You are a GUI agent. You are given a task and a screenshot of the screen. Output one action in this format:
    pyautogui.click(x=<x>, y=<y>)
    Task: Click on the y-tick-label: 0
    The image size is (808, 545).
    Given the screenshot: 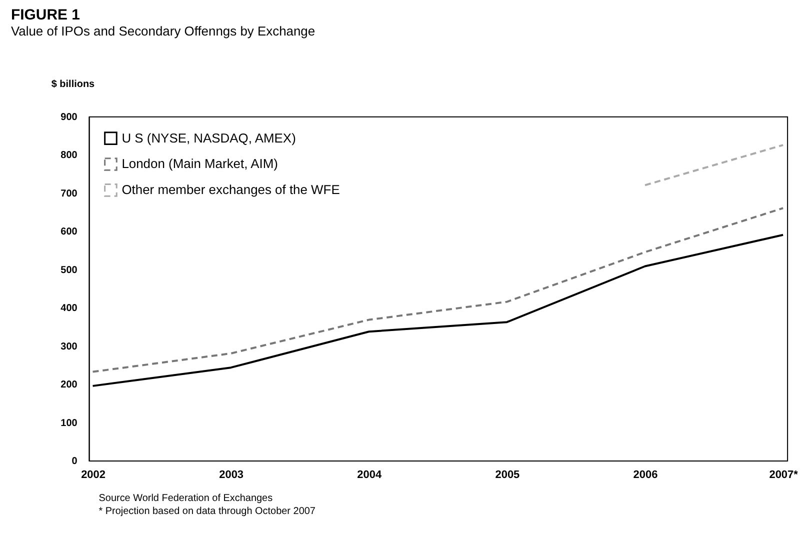 What is the action you would take?
    pyautogui.click(x=75, y=461)
    